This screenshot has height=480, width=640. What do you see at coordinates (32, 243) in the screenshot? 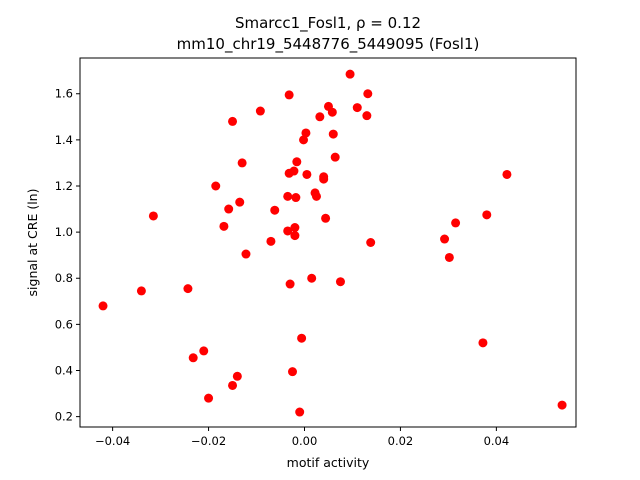
I see `y-axis-label: signal at CRE (ln)` at bounding box center [32, 243].